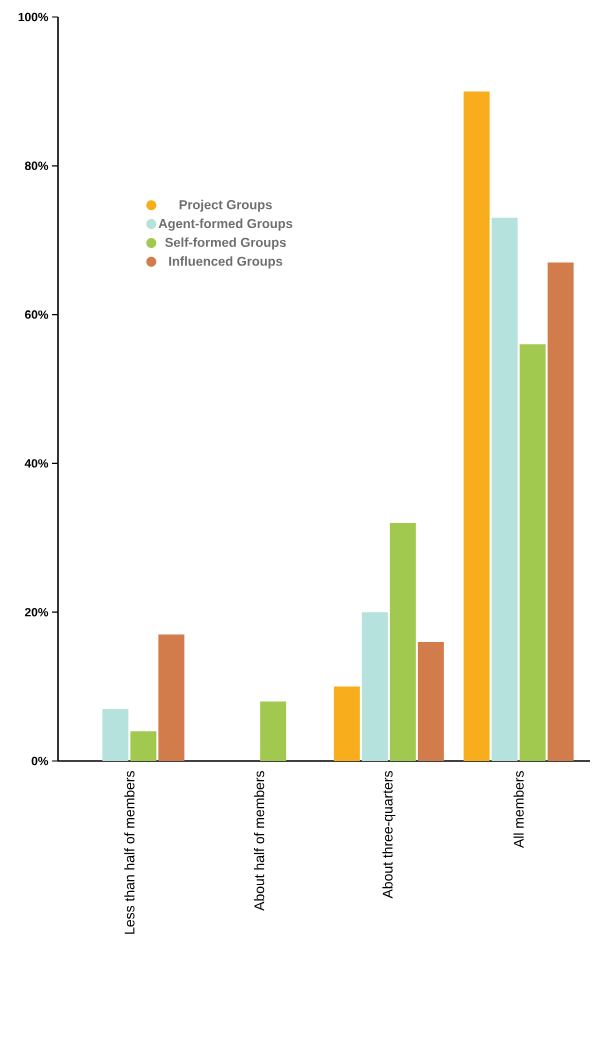 The height and width of the screenshot is (1042, 594). I want to click on x-tick-label: Less than half of members, so click(129, 852).